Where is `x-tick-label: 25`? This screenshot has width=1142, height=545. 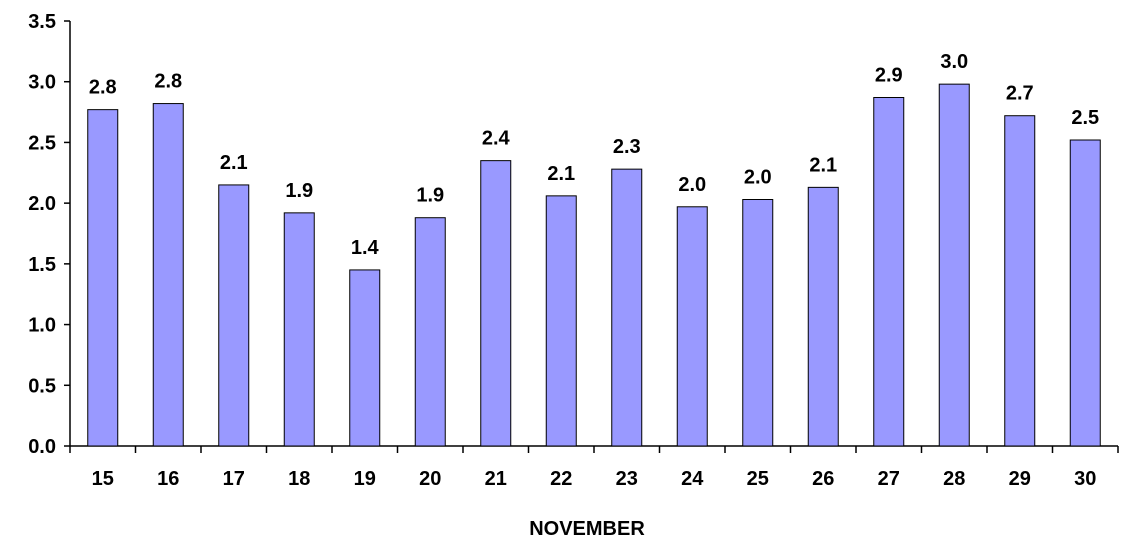
x-tick-label: 25 is located at coordinates (758, 479).